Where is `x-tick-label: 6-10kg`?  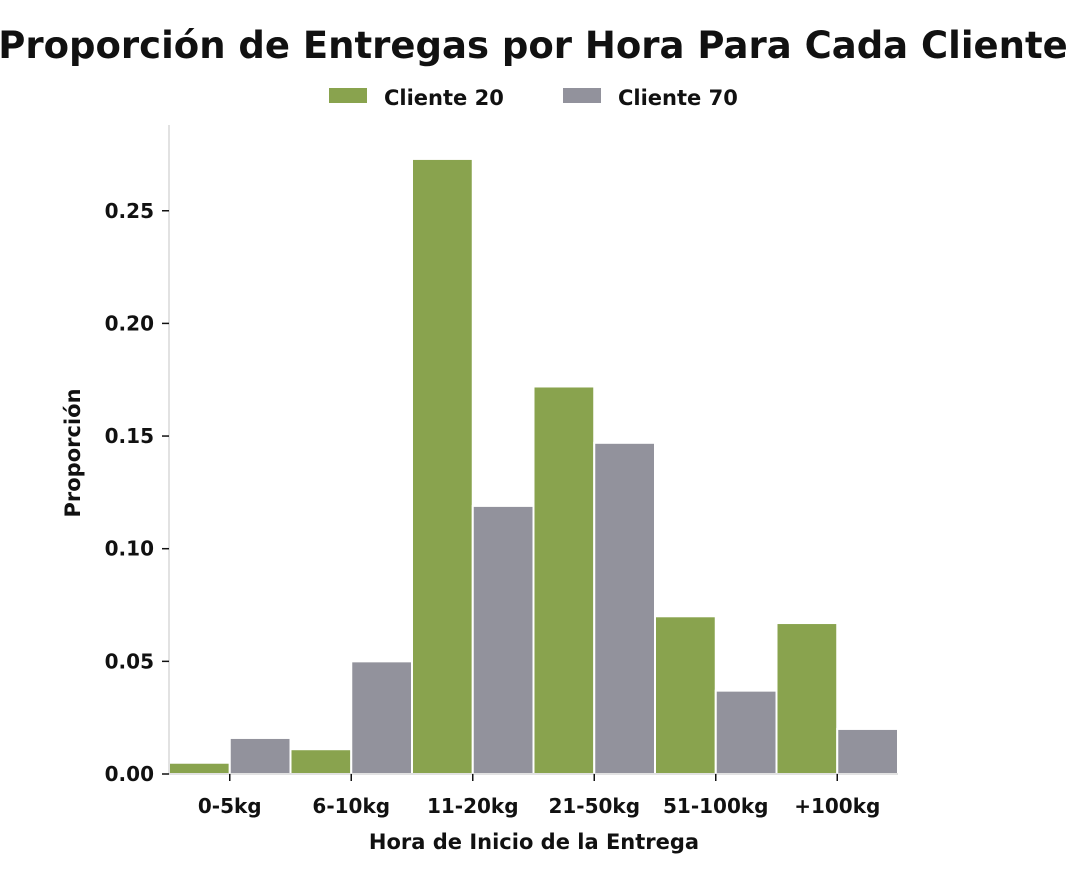
x-tick-label: 6-10kg is located at coordinates (351, 806).